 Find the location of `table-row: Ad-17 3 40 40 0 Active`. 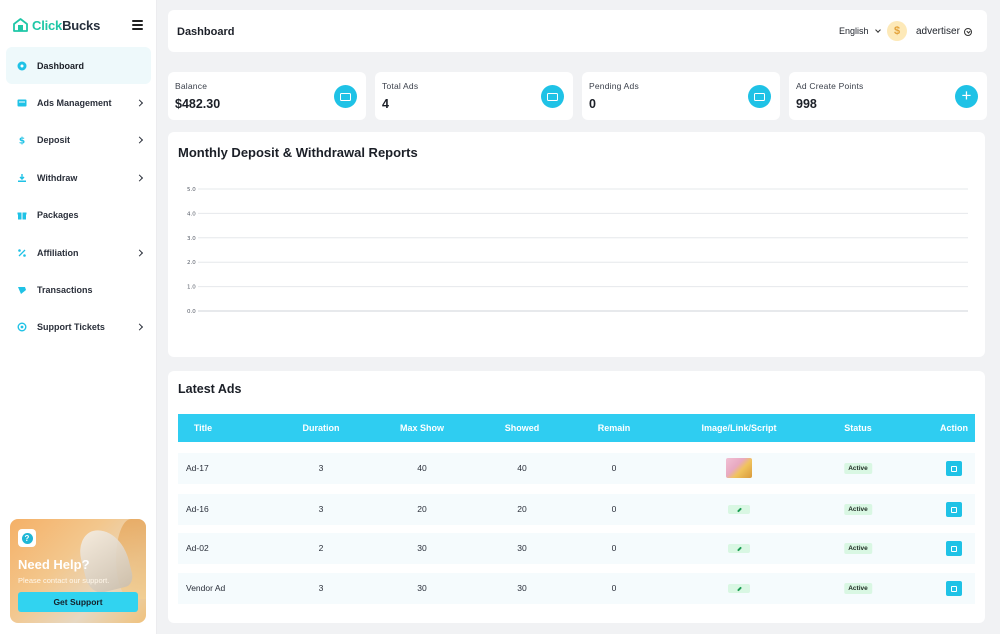

table-row: Ad-17 3 40 40 0 Active is located at coordinates (576, 468).